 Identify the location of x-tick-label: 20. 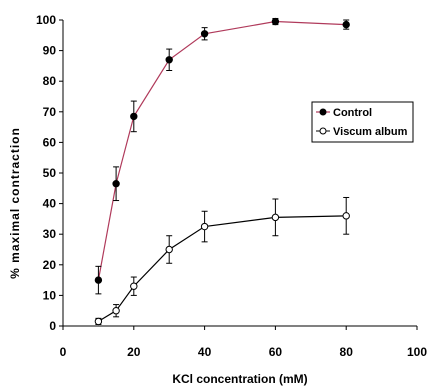
(134, 352).